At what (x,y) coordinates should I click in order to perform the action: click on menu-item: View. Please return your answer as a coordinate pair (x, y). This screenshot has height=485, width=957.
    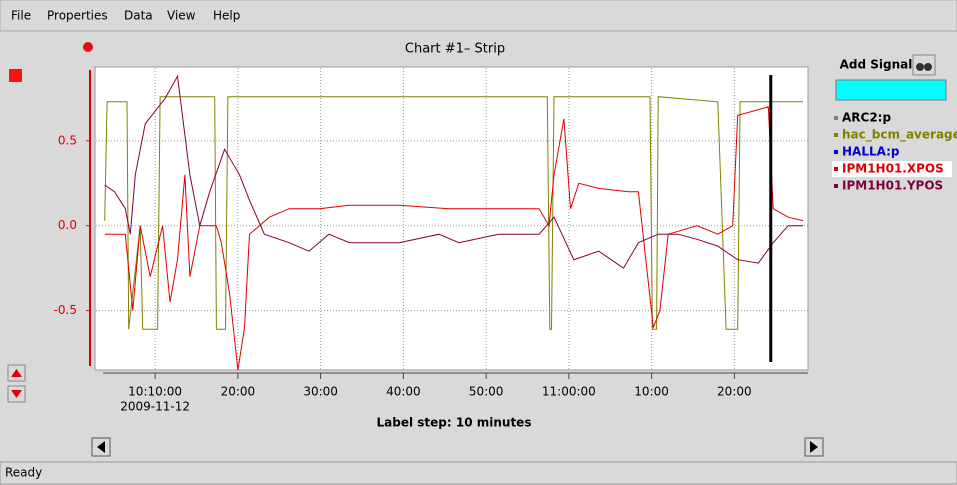
    Looking at the image, I should click on (181, 16).